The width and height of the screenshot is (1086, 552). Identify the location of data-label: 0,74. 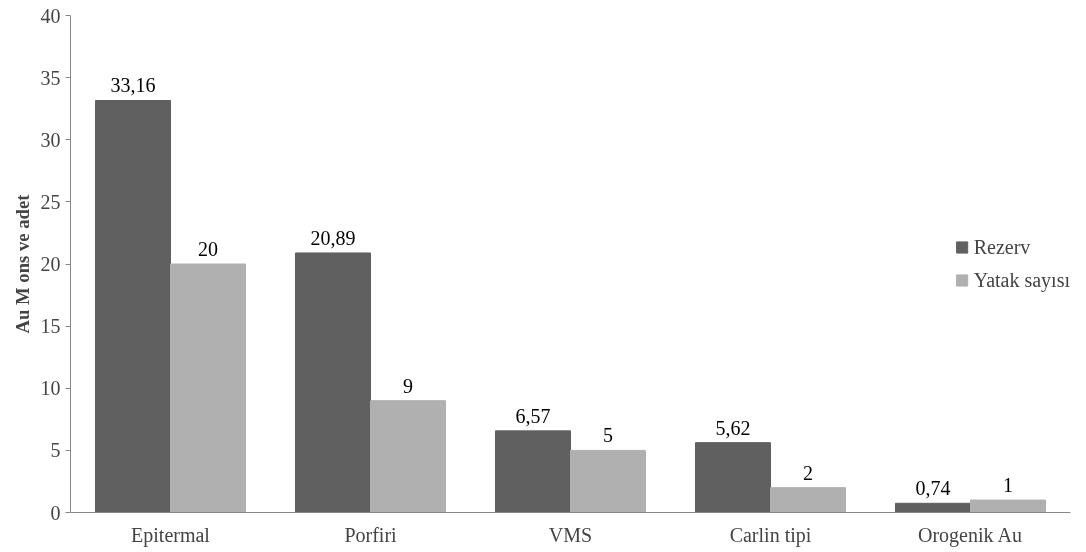
(933, 488).